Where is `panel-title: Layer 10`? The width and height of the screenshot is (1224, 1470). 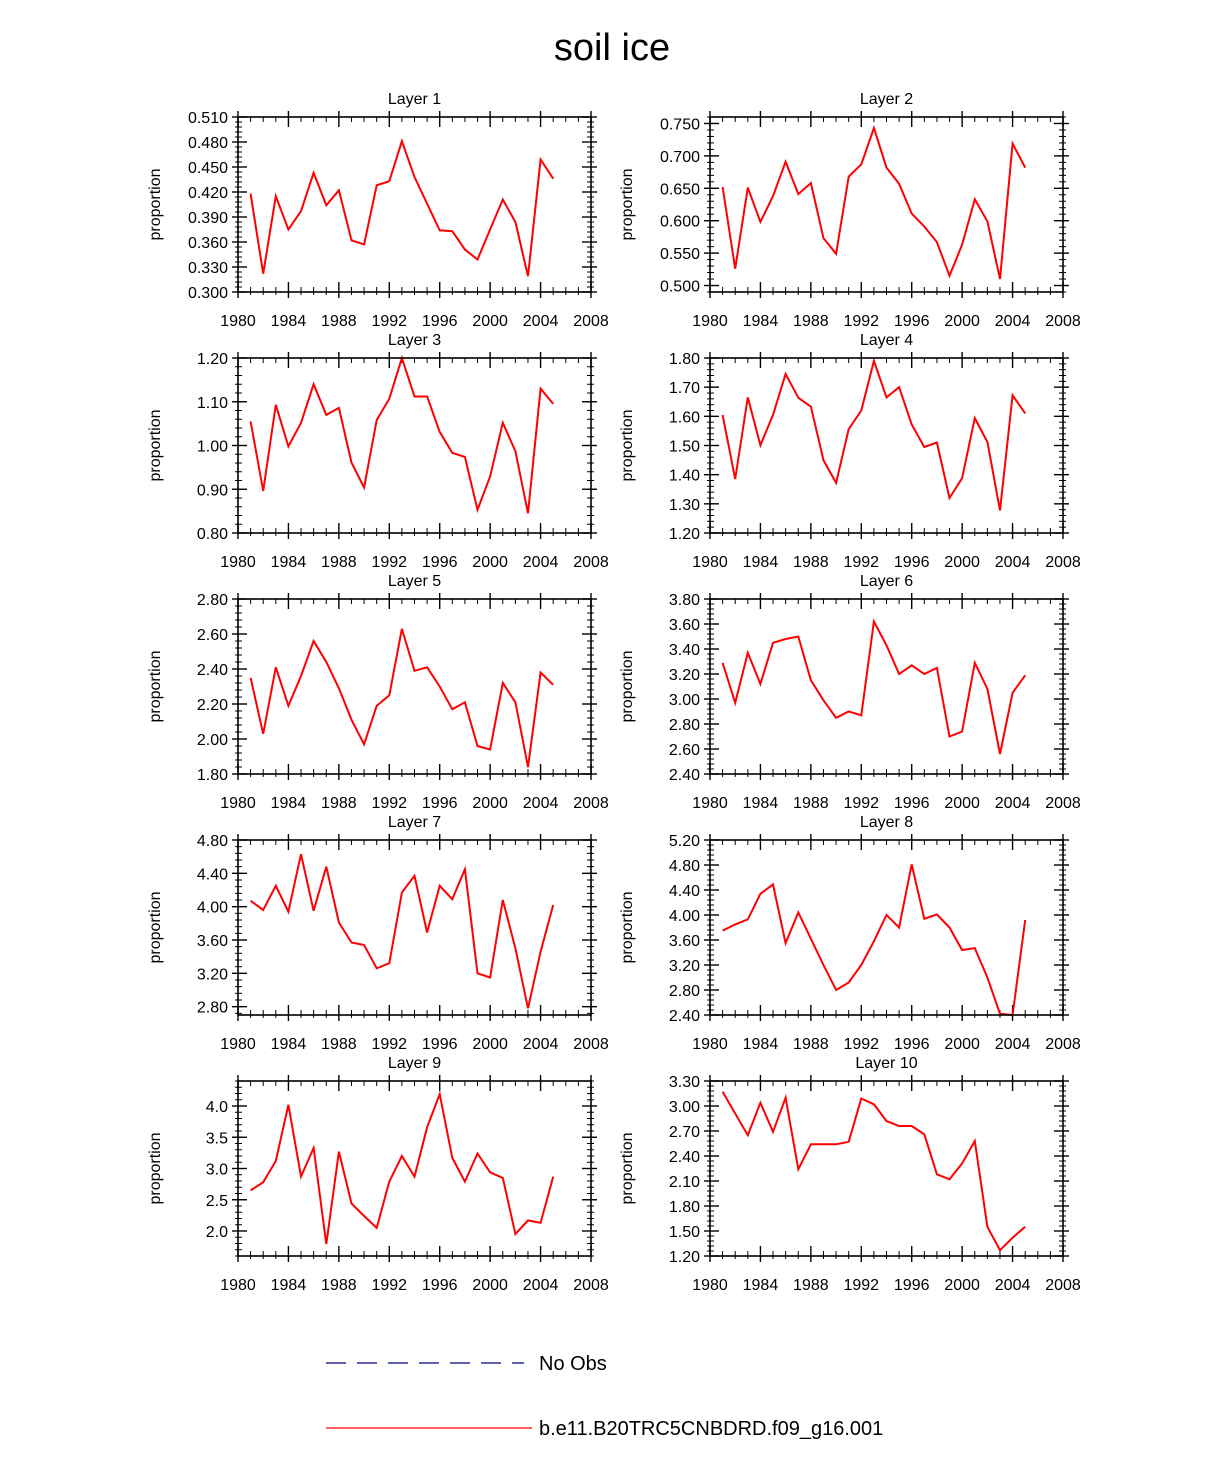
panel-title: Layer 10 is located at coordinates (886, 1063).